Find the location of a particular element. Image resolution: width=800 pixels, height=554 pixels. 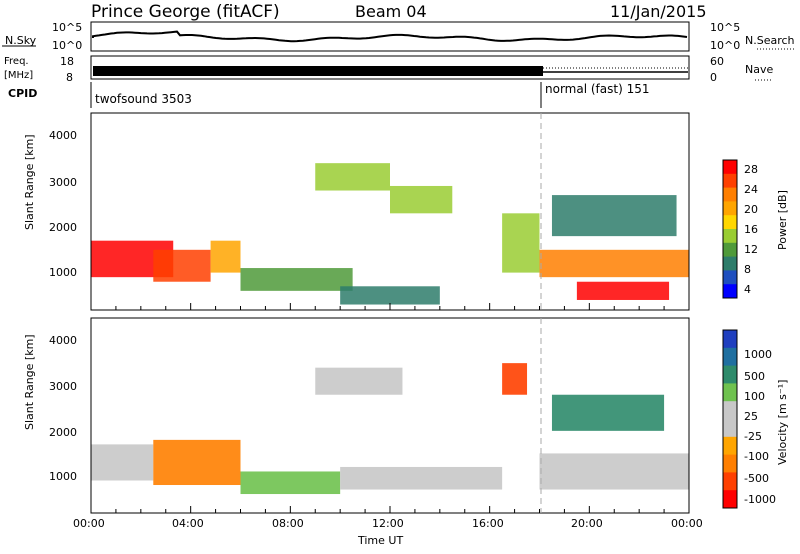

velocity-cbar-tick-500: 500 is located at coordinates (754, 376).